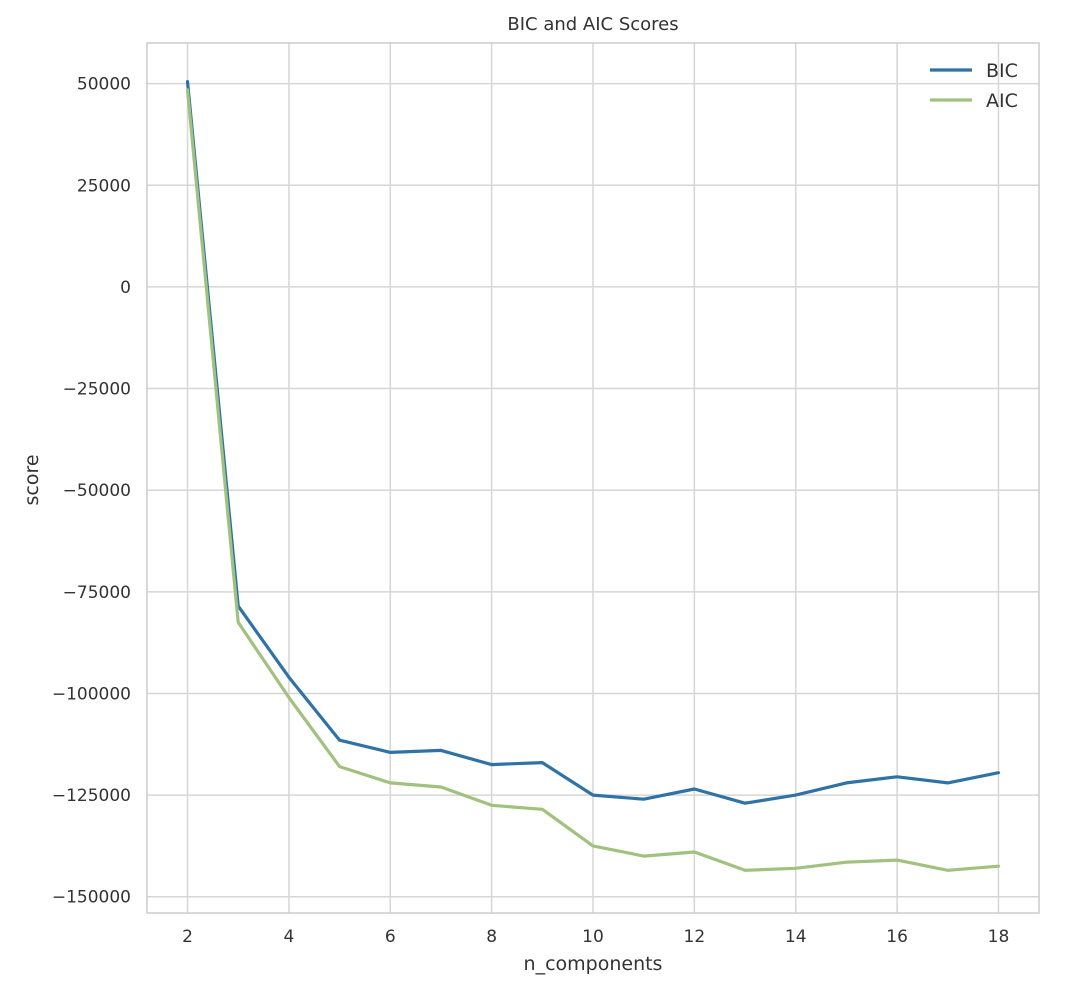 The image size is (1086, 988). Describe the element at coordinates (32, 479) in the screenshot. I see `y-axis-title: score` at that location.